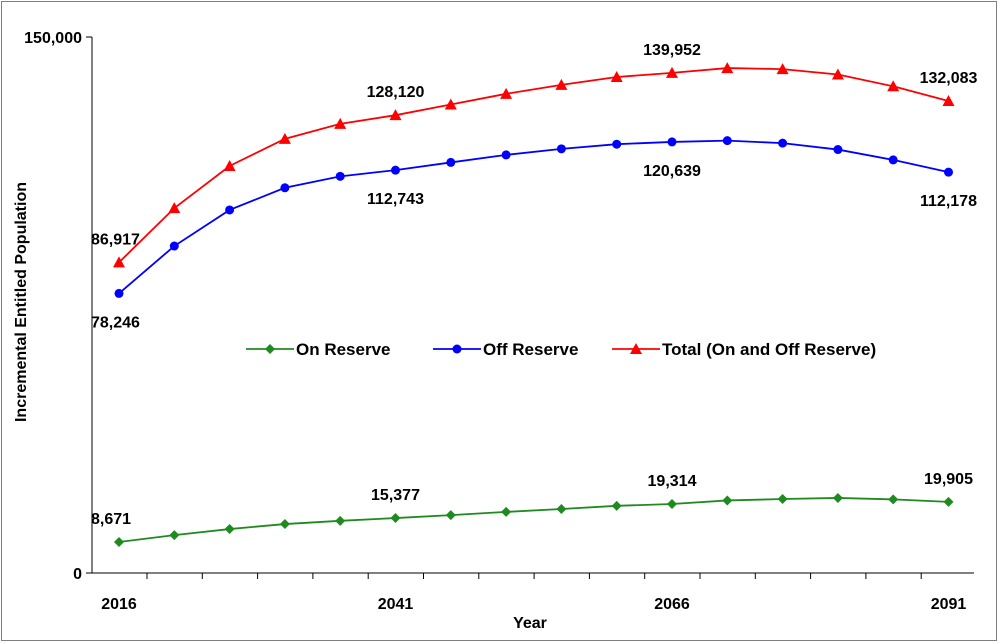 This screenshot has height=644, width=1000. Describe the element at coordinates (343, 349) in the screenshot. I see `legend-label-on-reserve: On Reserve` at that location.